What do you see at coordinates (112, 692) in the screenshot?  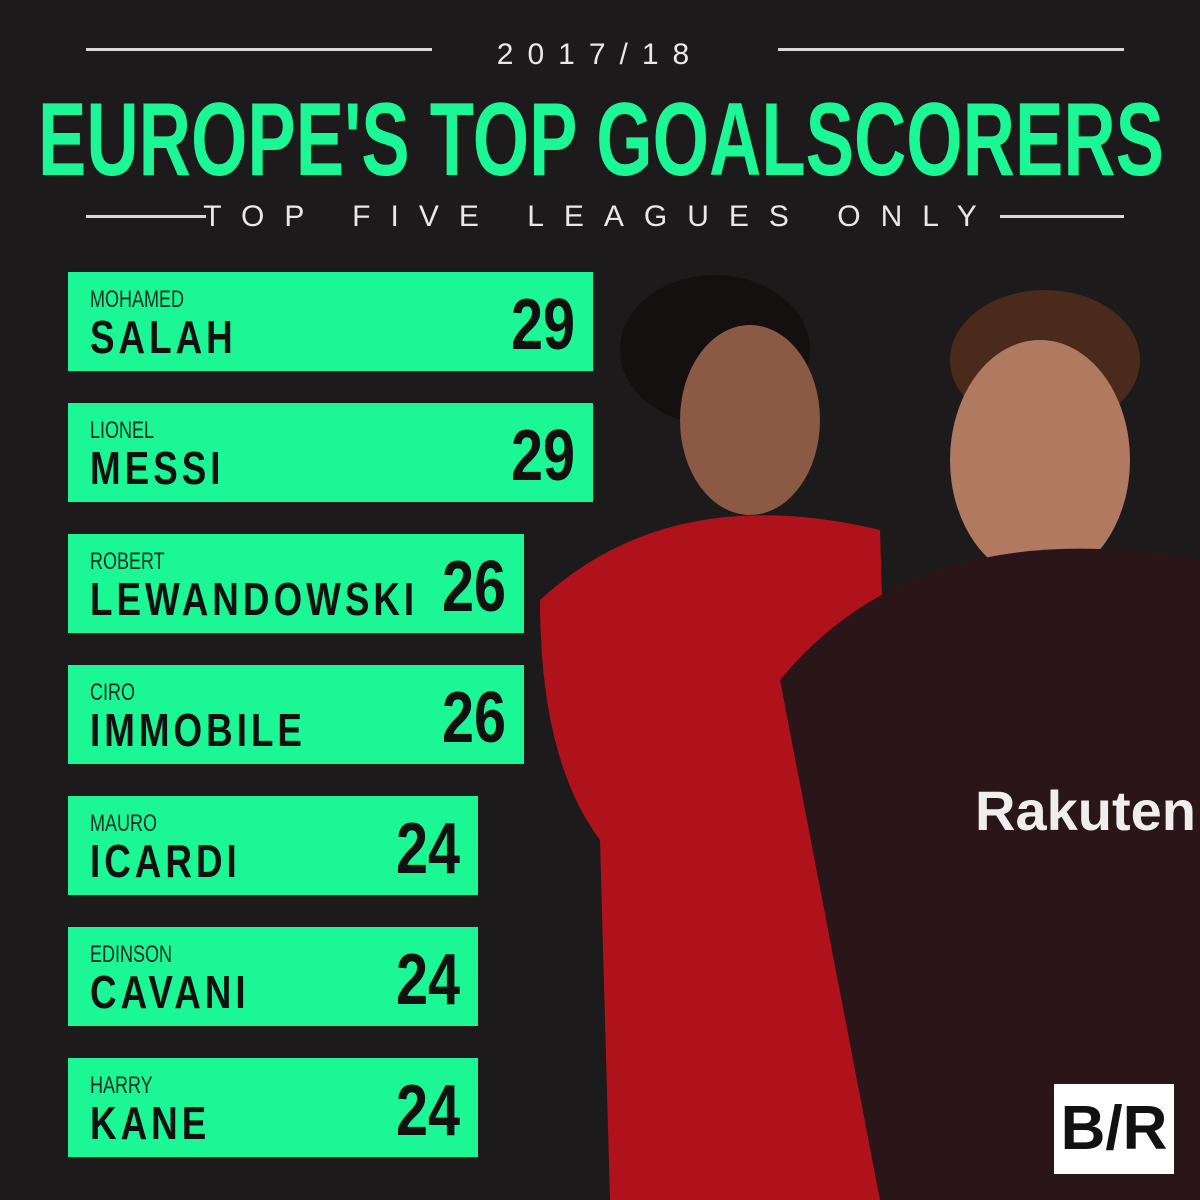 I see `player-first-name: CIRO` at bounding box center [112, 692].